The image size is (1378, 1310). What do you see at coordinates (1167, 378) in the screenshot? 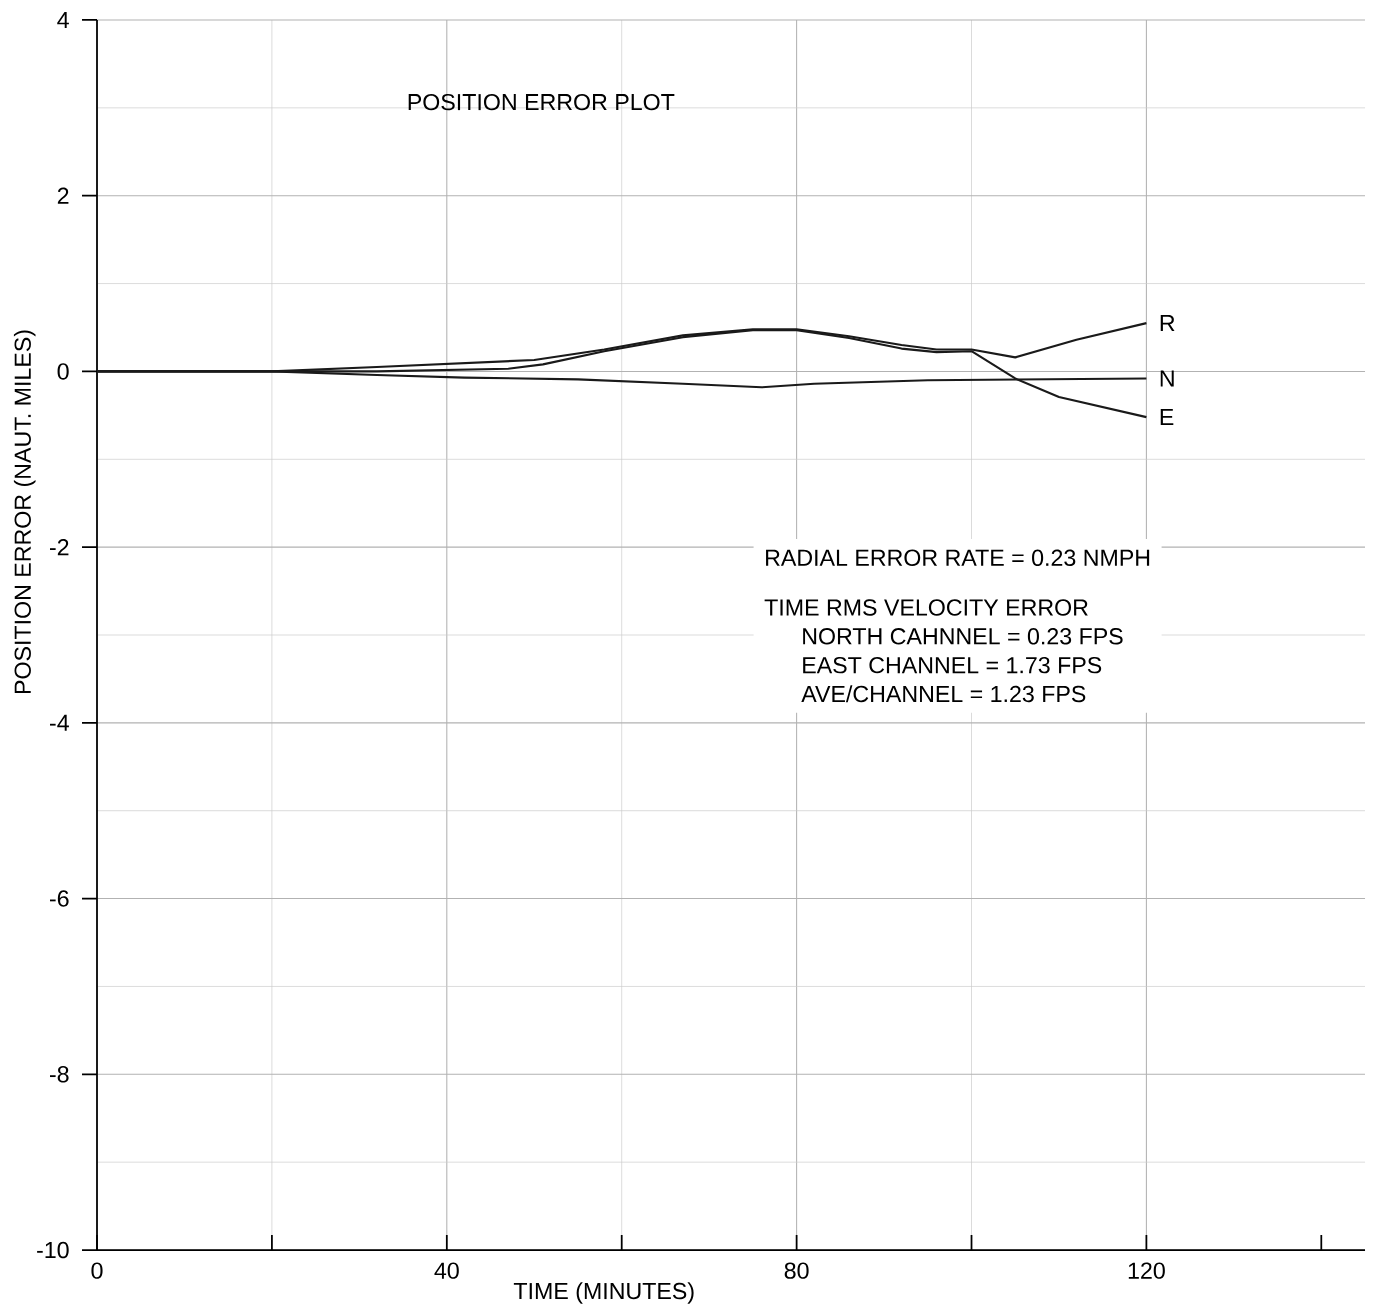
I see `series-label: N` at bounding box center [1167, 378].